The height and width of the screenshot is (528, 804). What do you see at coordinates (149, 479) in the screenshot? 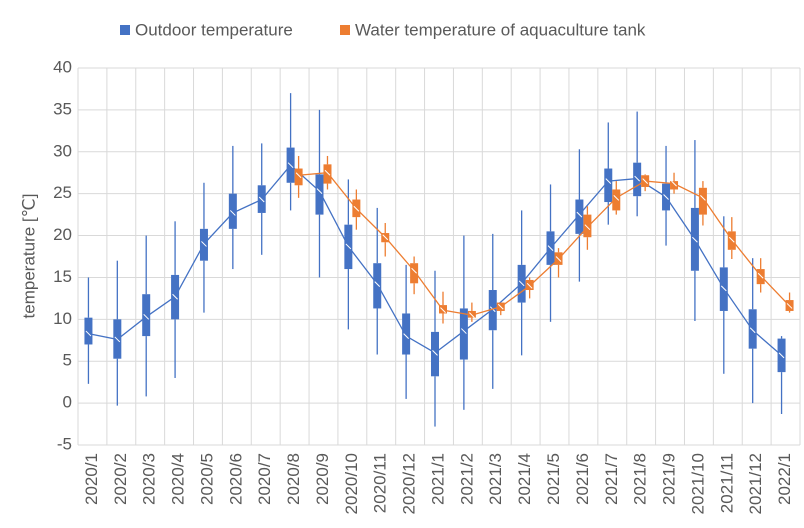
I see `x-tick-label: 2020/3` at bounding box center [149, 479].